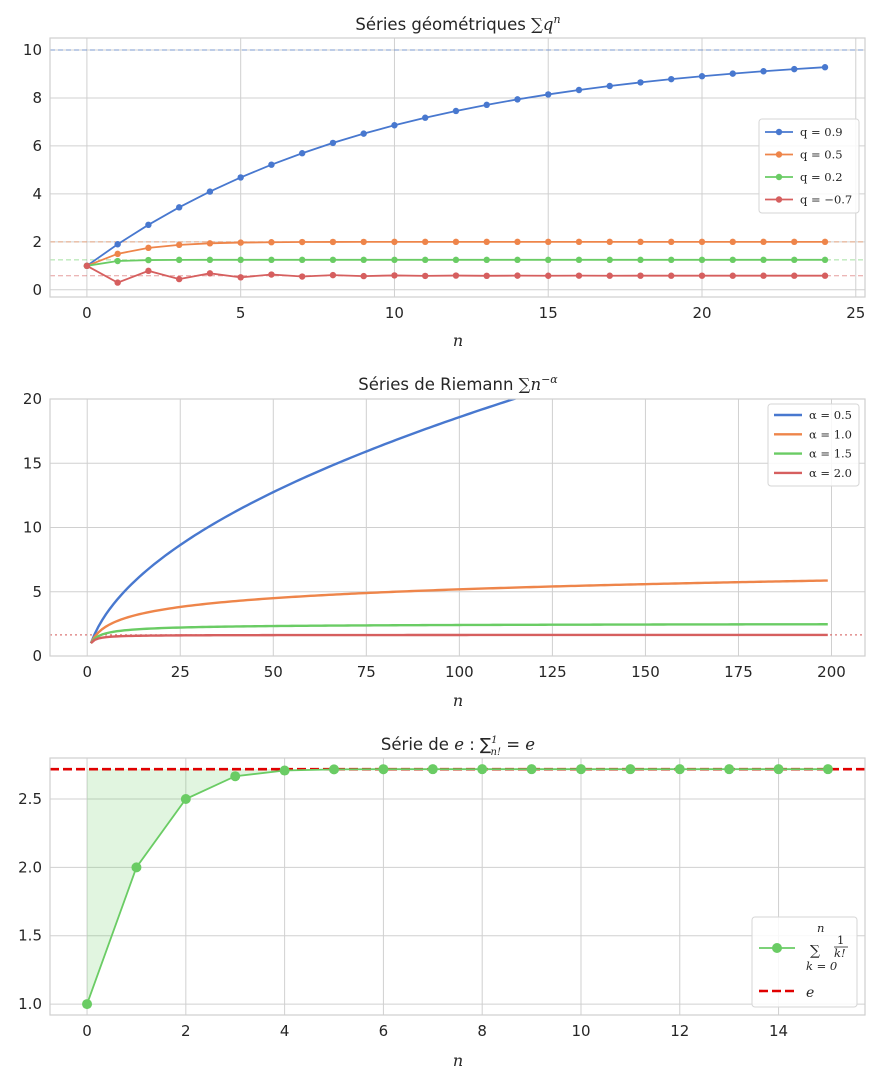 This screenshot has width=879, height=1080. What do you see at coordinates (32, 170) in the screenshot?
I see `geometric-series-y-ticks: 0 2 4 6 8 10` at bounding box center [32, 170].